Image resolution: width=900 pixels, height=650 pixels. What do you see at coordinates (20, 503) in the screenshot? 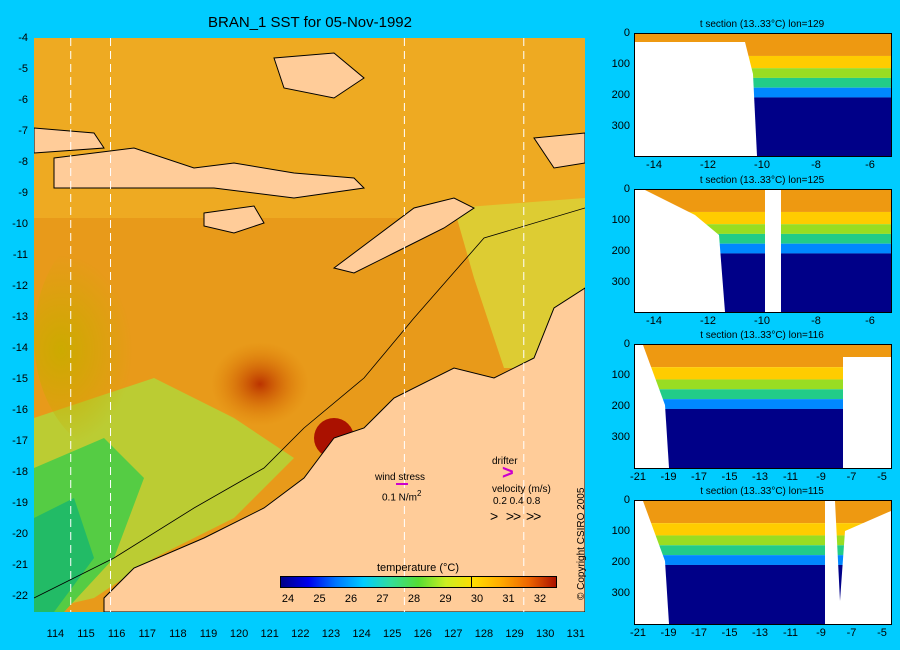
I see `map-y-tick: -19` at bounding box center [20, 503].